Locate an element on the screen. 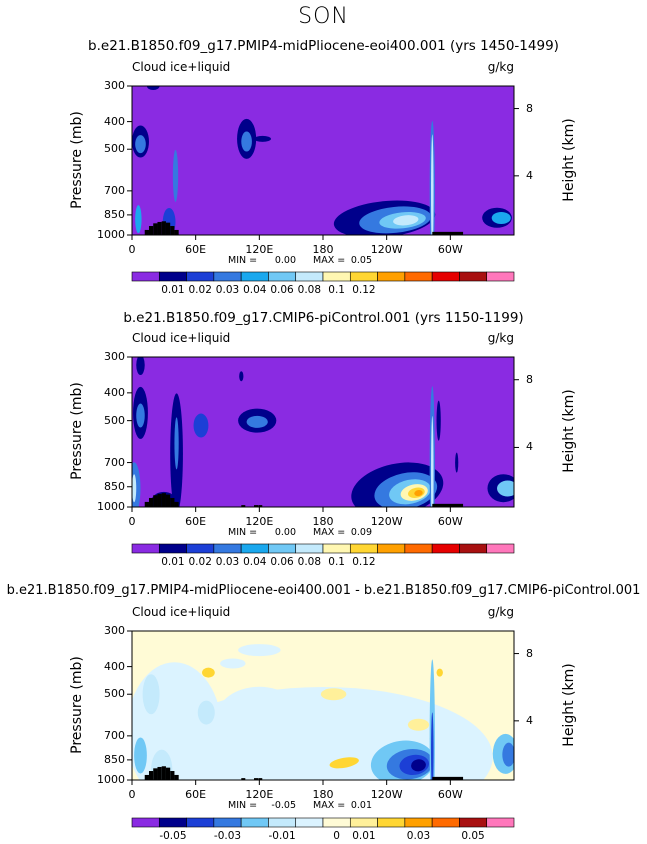  colorbar-label-0-5: 0.08 is located at coordinates (309, 290).